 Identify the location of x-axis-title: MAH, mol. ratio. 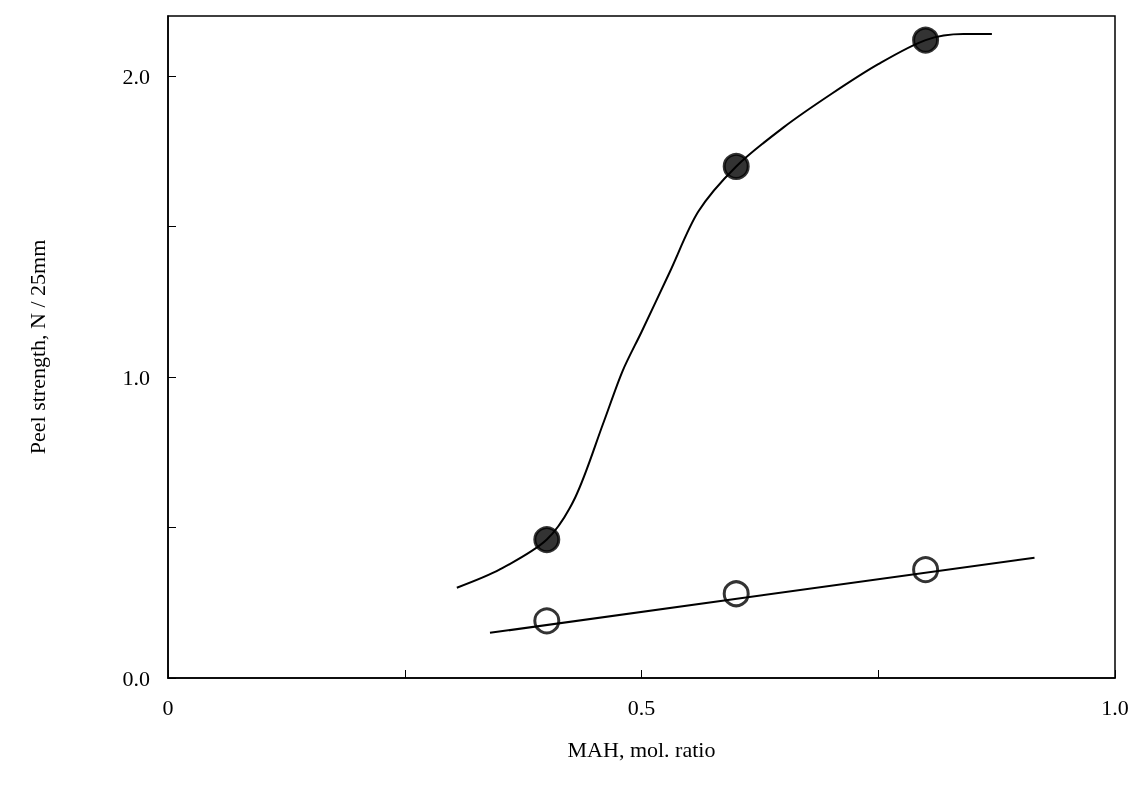
(641, 749).